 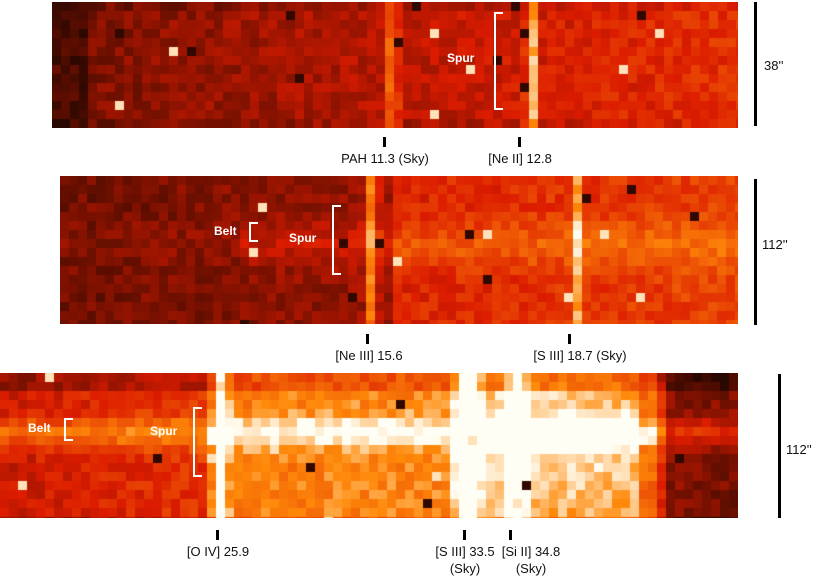 What do you see at coordinates (775, 244) in the screenshot?
I see `scale-label-2: 112''` at bounding box center [775, 244].